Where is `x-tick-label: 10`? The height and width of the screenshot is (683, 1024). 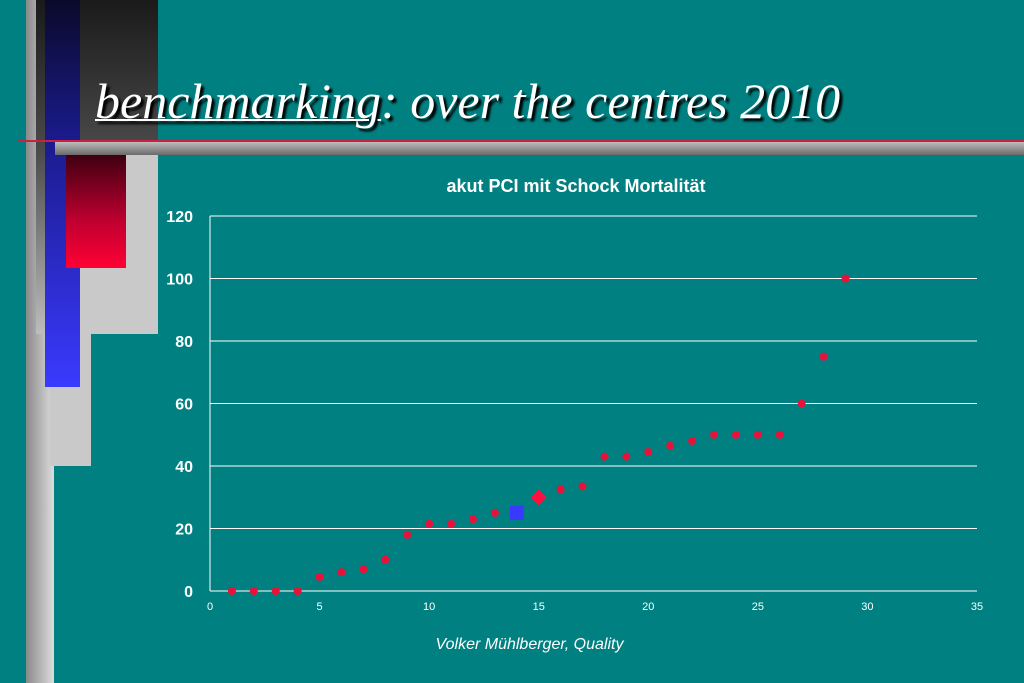
x-tick-label: 10 is located at coordinates (429, 607).